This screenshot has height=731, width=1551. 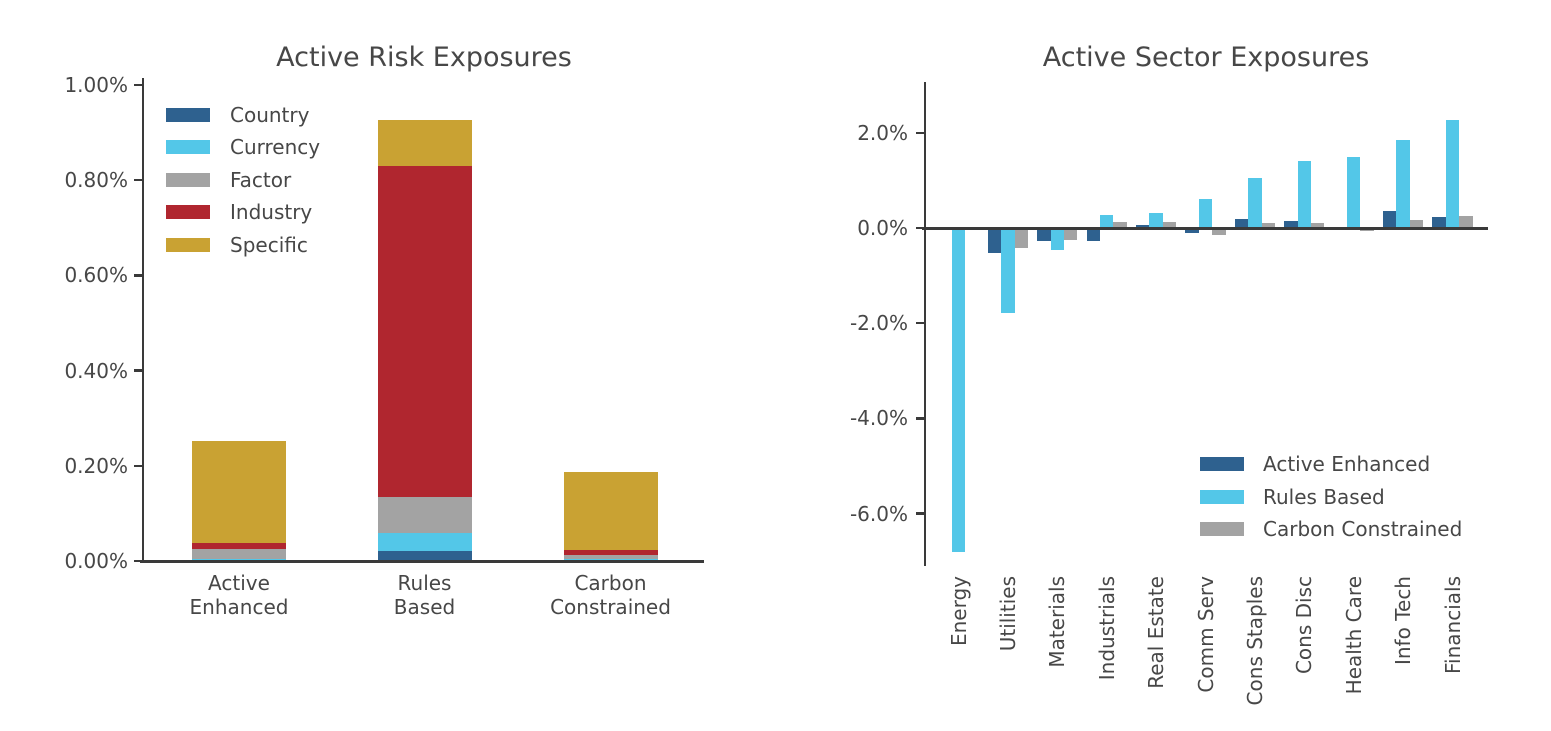 What do you see at coordinates (96, 180) in the screenshot?
I see `y-tick-label: 0.80%` at bounding box center [96, 180].